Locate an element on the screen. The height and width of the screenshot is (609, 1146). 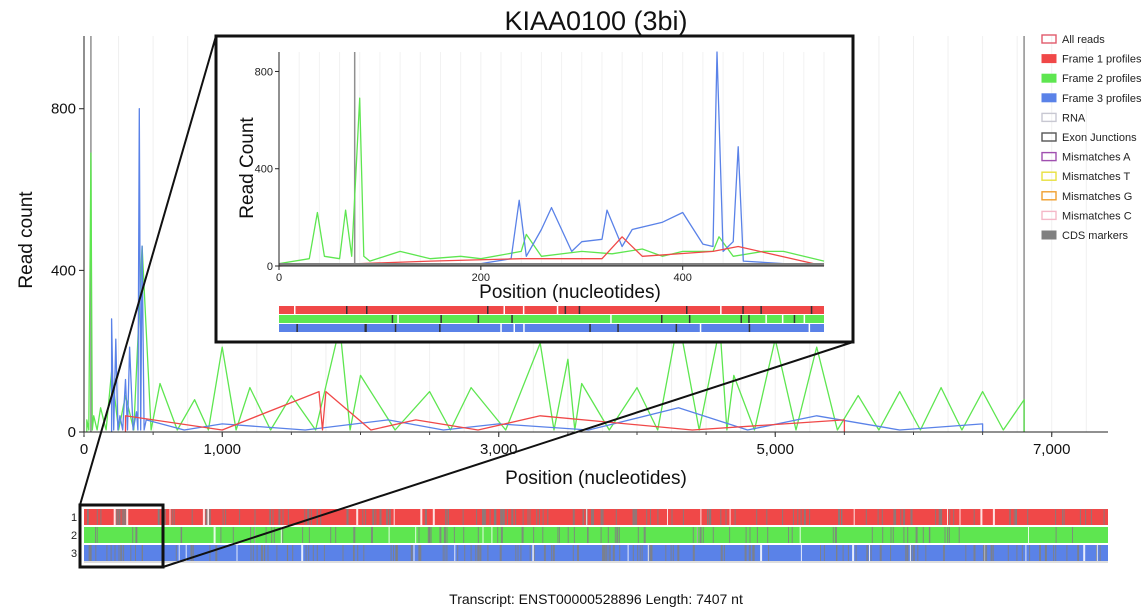
inset-x-axis-label: Position (nucleotides) is located at coordinates (570, 292).